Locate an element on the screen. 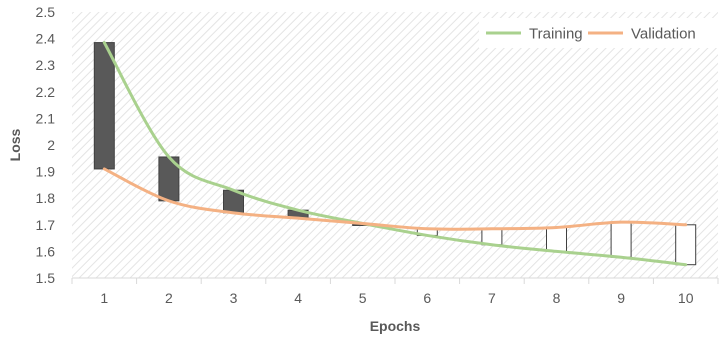 Image resolution: width=727 pixels, height=346 pixels. x-axis-ticks: 1 2 3 4 5 6 7 8 9 10 is located at coordinates (395, 292).